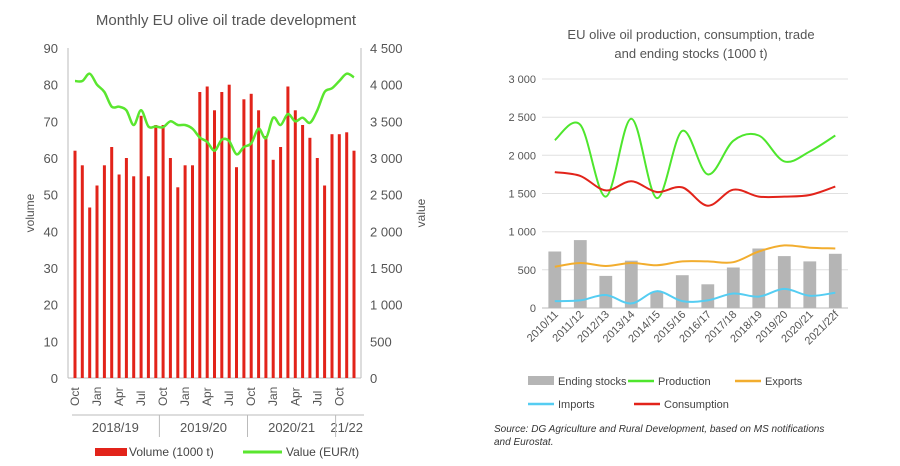 Image resolution: width=900 pixels, height=466 pixels. I want to click on y-tick-label: 2 500, so click(522, 118).